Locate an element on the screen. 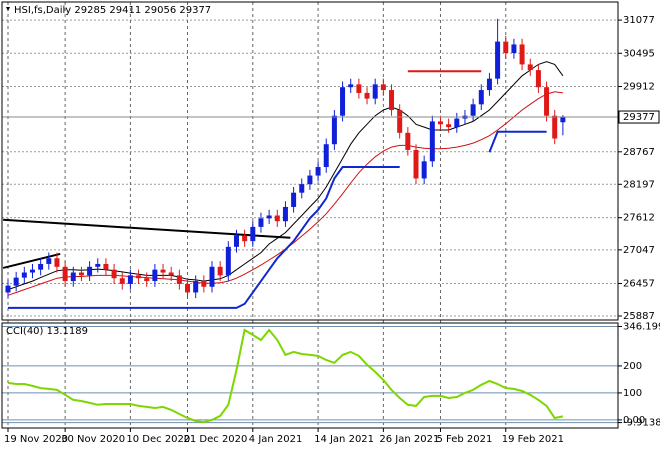 The image size is (660, 450). x-tick-label: 10 Dec 2020 is located at coordinates (158, 439).